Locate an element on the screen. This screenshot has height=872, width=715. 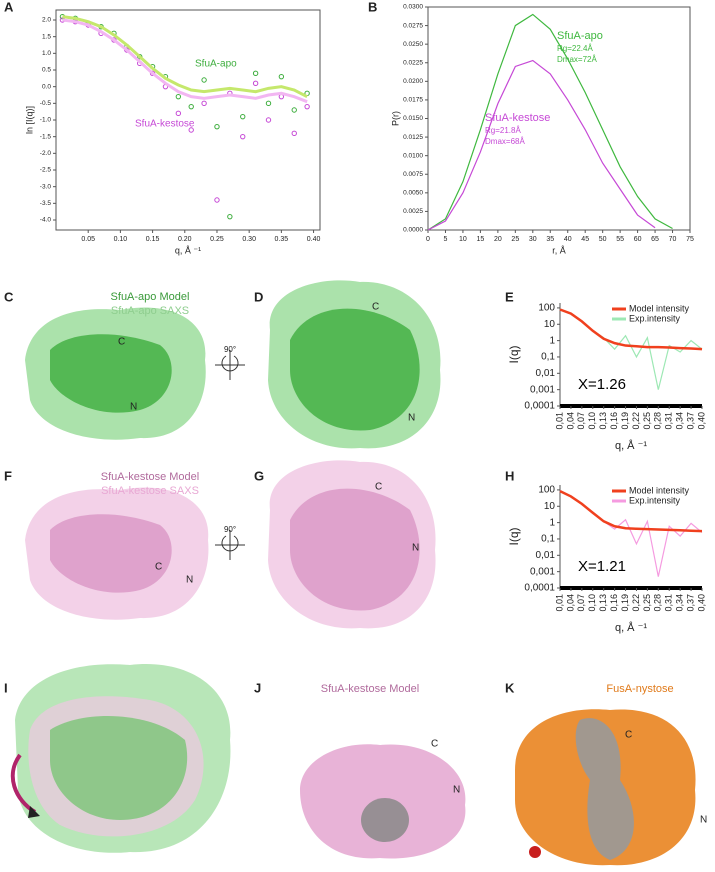
x-tick-label: 0.10 is located at coordinates (121, 239).